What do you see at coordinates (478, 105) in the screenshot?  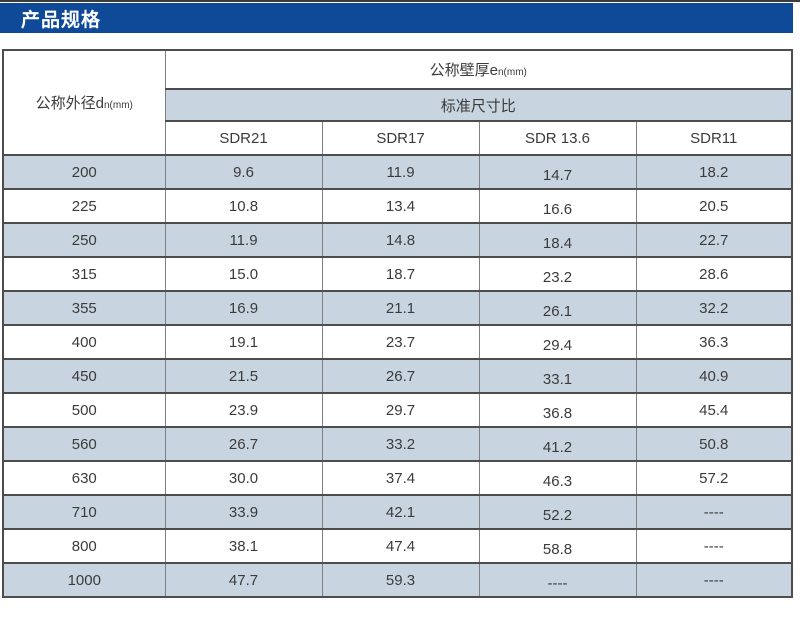 I see `header-cell-sdr-group: 标准尺寸比` at bounding box center [478, 105].